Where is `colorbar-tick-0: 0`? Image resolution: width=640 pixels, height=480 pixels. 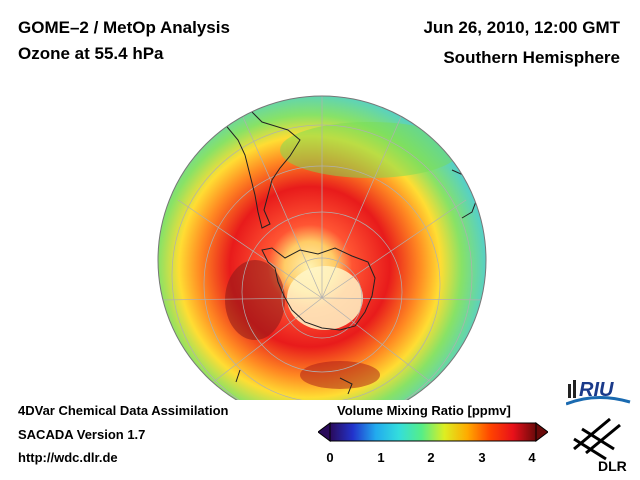 colorbar-tick-0: 0 is located at coordinates (330, 457).